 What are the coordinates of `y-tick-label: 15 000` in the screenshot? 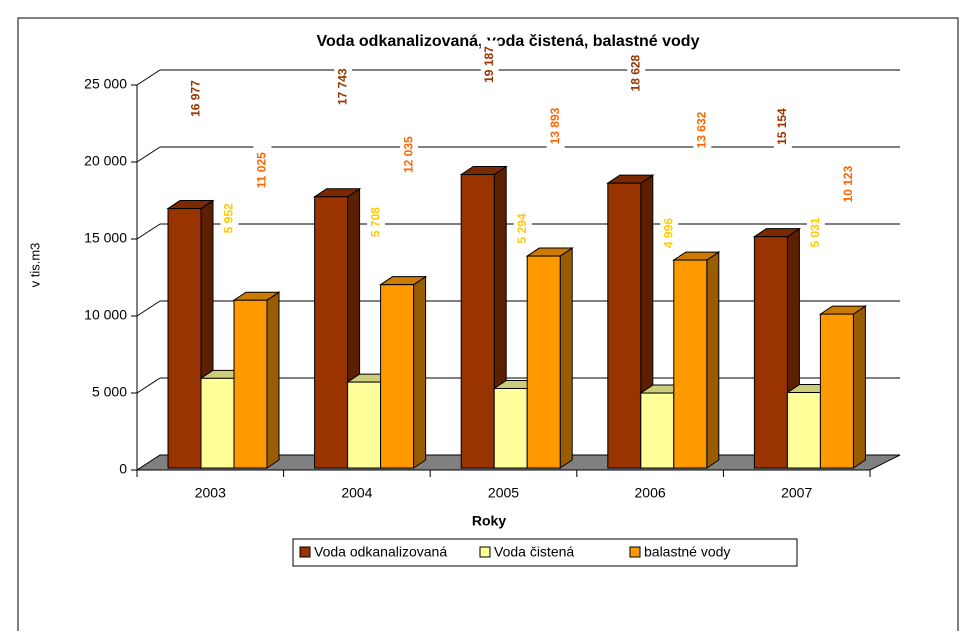 It's located at (105, 238).